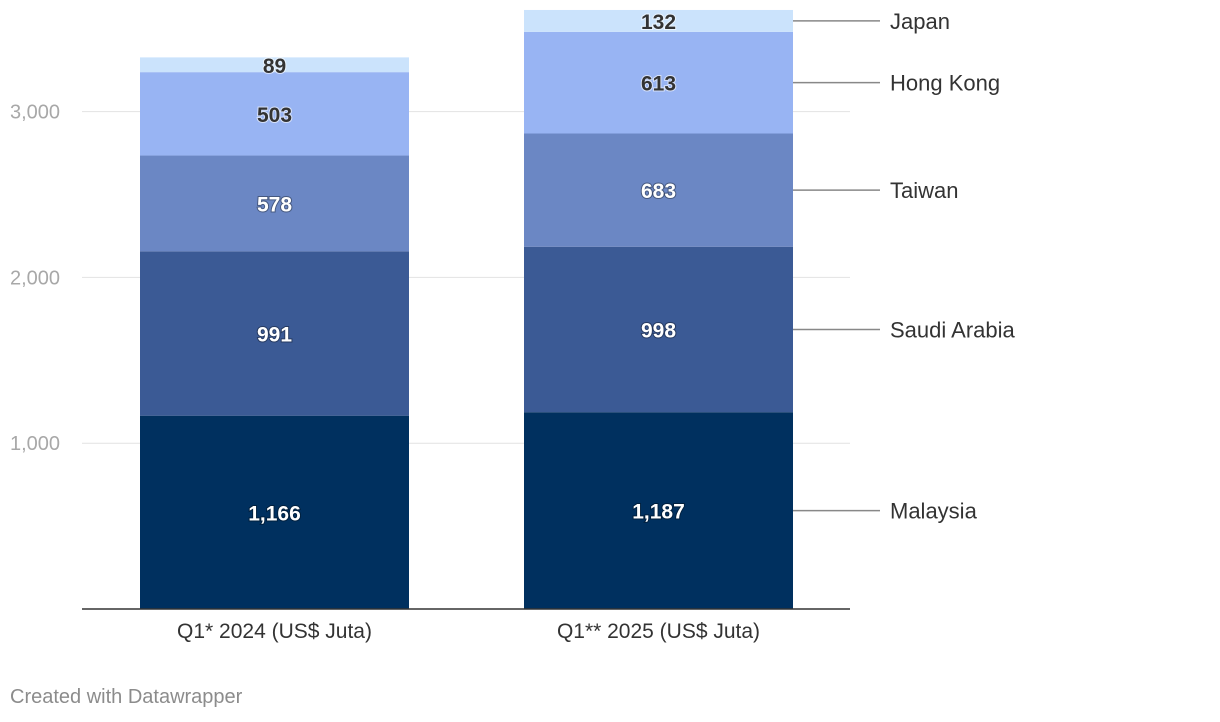 The image size is (1220, 722). What do you see at coordinates (920, 21) in the screenshot?
I see `legend-label: Japan` at bounding box center [920, 21].